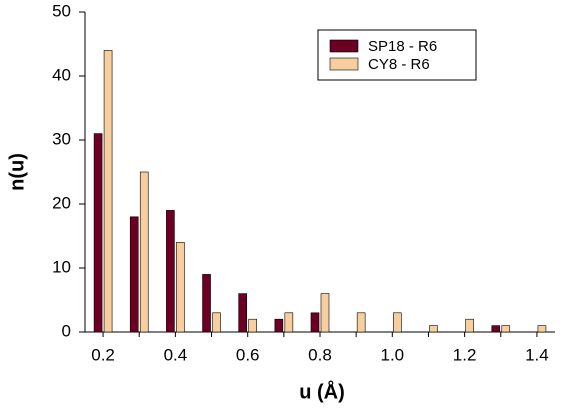  What do you see at coordinates (402, 46) in the screenshot?
I see `legend-label: SP18 - R6` at bounding box center [402, 46].